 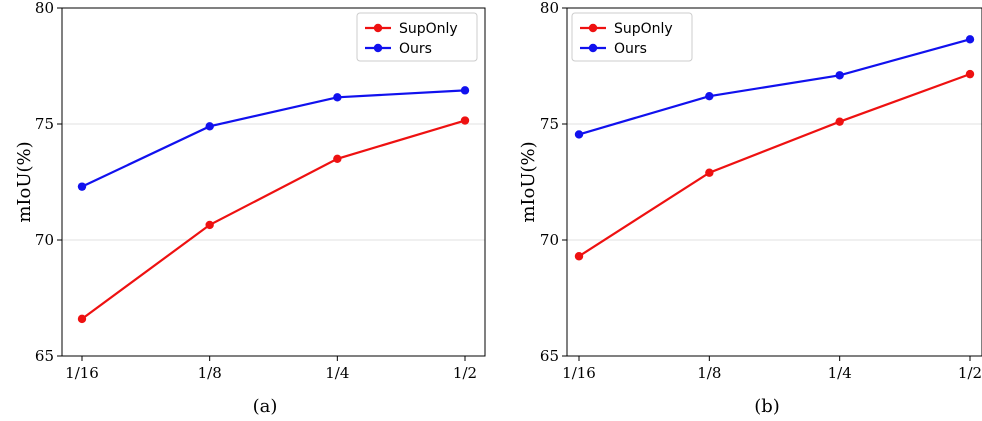 I want to click on chart-caption: (a), so click(x=265, y=406).